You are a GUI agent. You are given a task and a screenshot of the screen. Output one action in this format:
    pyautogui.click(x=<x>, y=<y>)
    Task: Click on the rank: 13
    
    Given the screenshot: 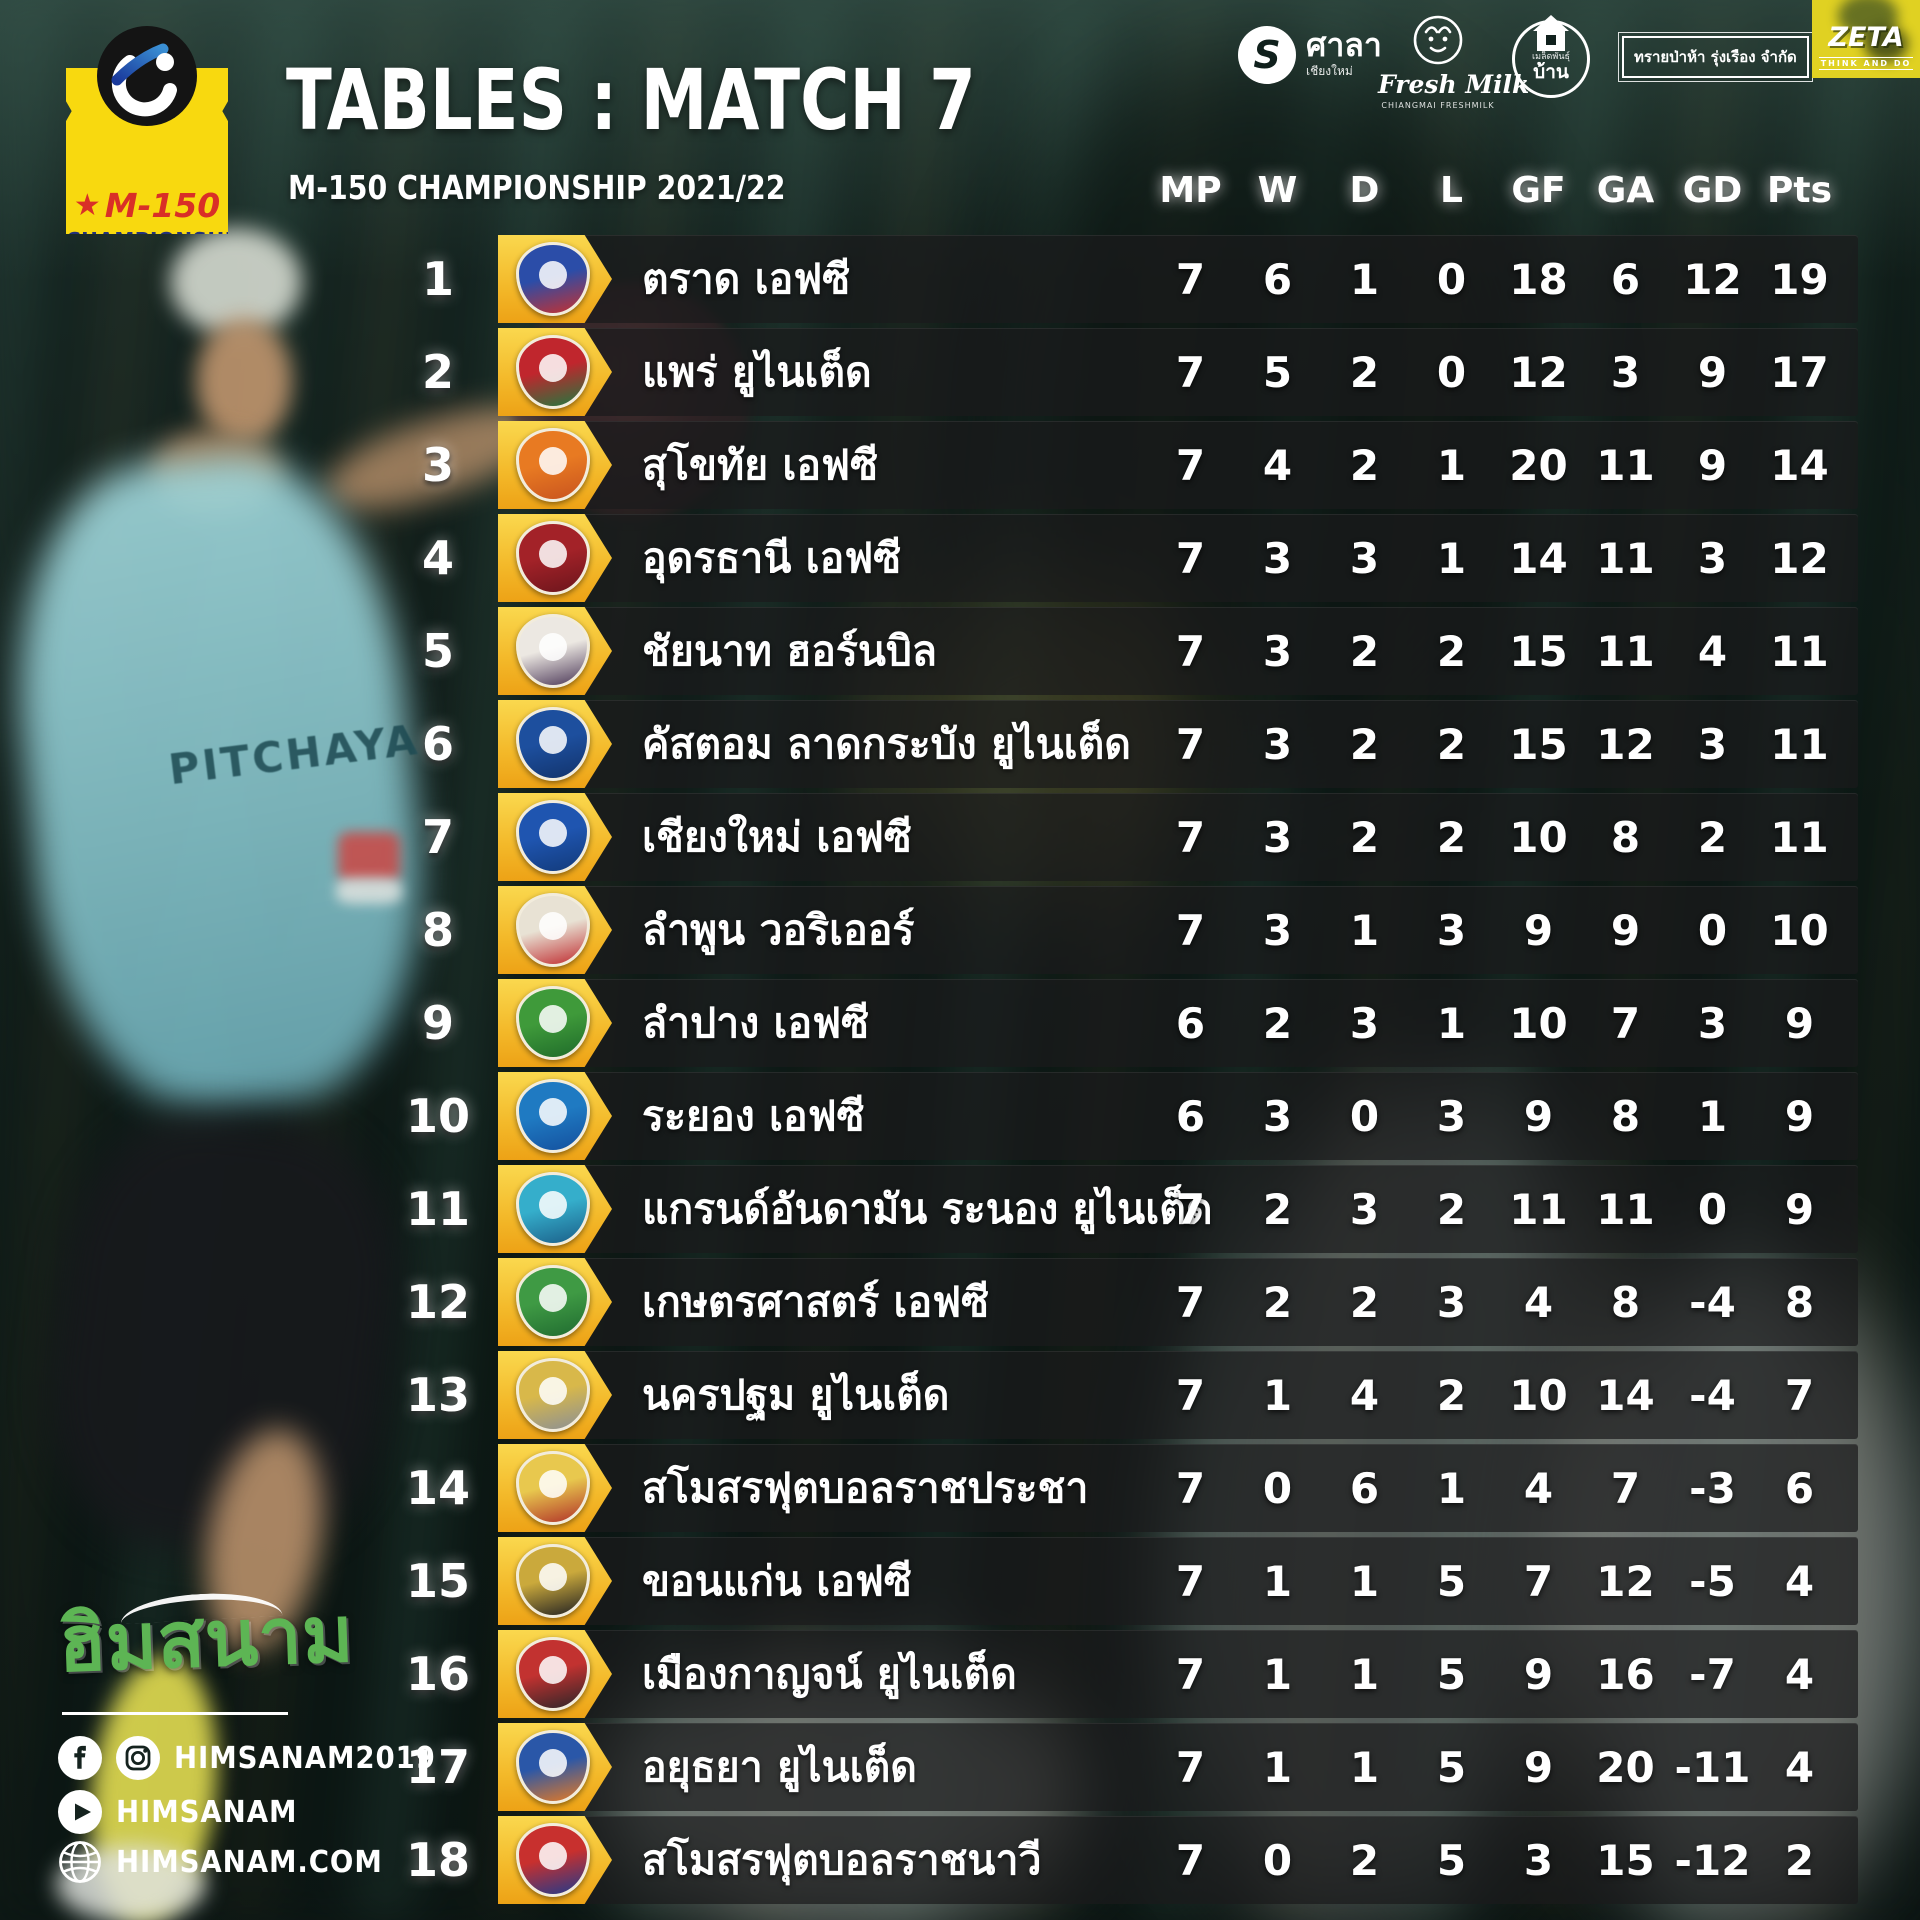 What is the action you would take?
    pyautogui.click(x=437, y=1395)
    